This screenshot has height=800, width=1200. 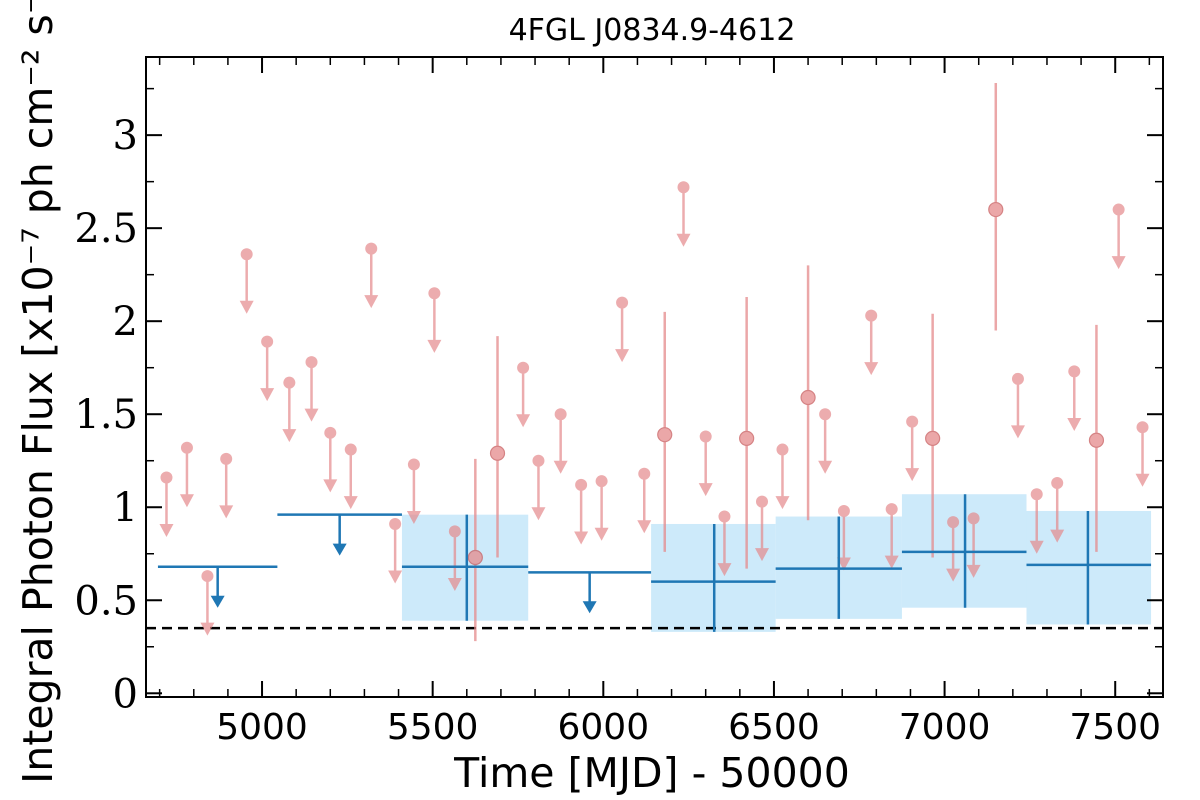 I want to click on y-tick-label: 3, so click(x=125, y=136).